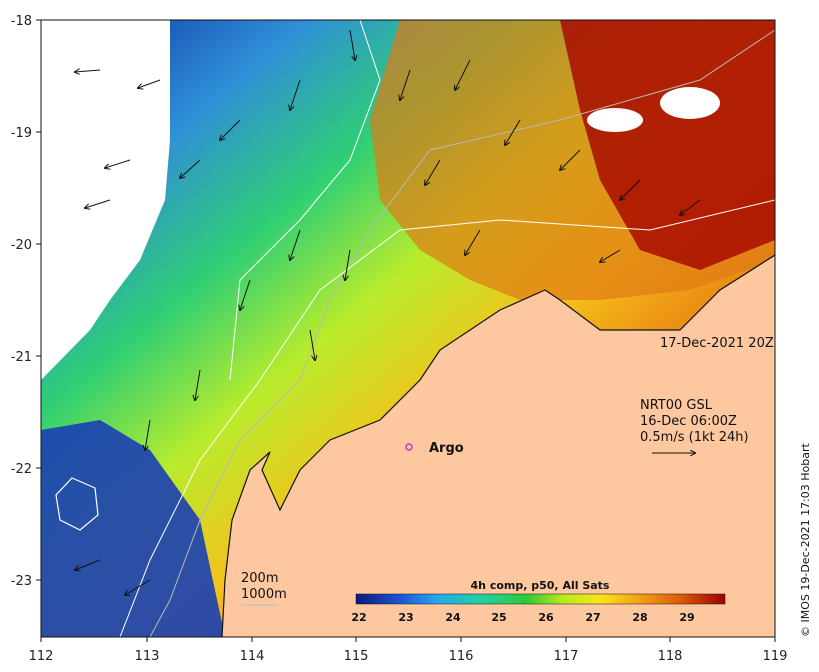  What do you see at coordinates (676, 405) in the screenshot?
I see `current-source: NRT00 GSL` at bounding box center [676, 405].